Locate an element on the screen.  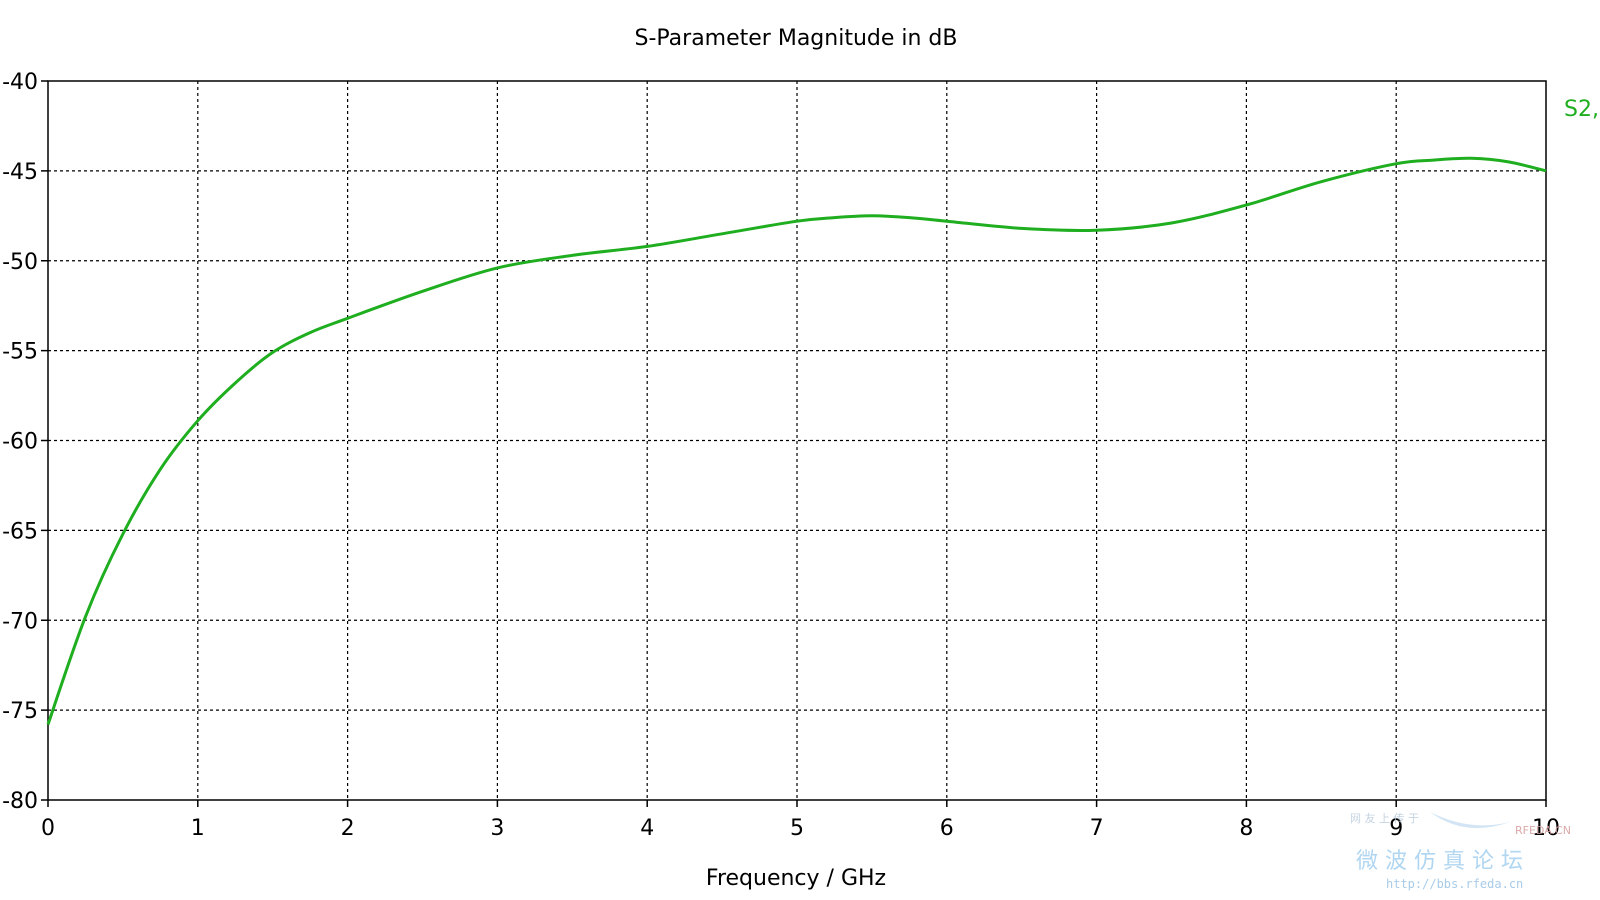
y-tick-label: -65 is located at coordinates (20, 531).